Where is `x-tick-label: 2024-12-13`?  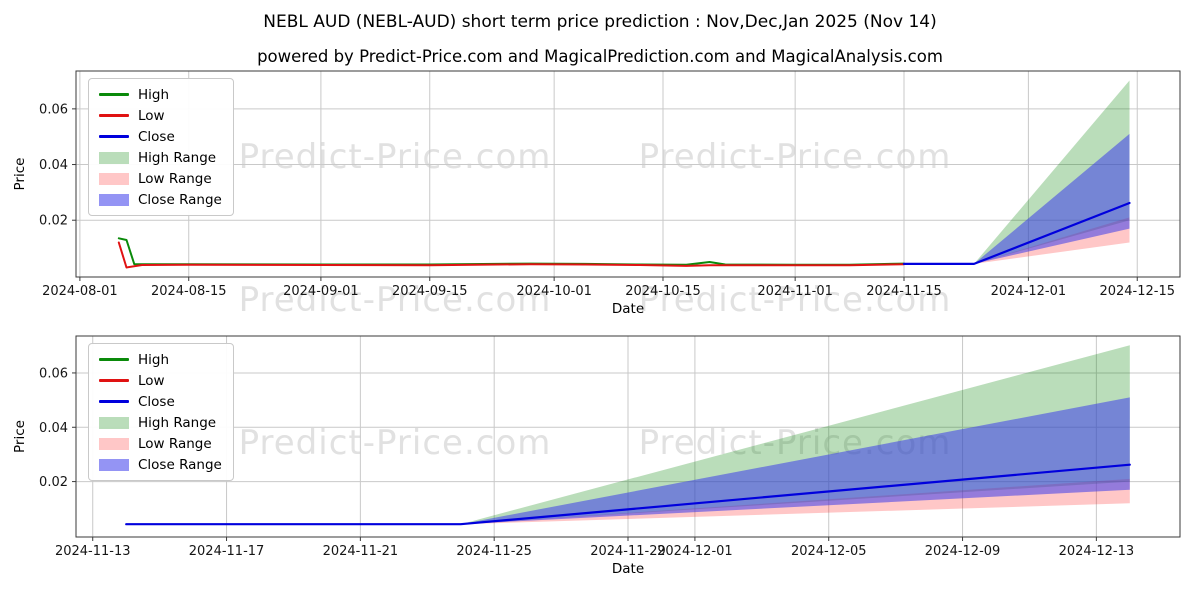 x-tick-label: 2024-12-13 is located at coordinates (1097, 551).